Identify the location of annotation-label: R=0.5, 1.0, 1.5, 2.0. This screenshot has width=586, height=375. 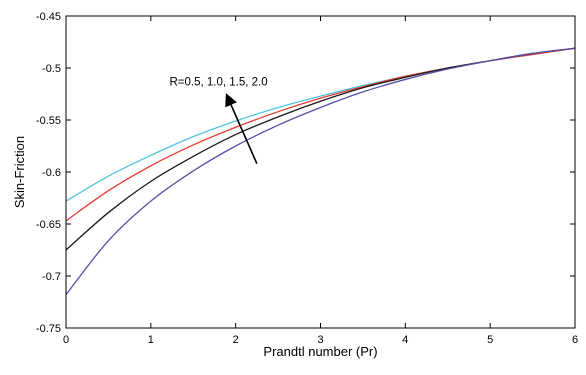
(218, 83).